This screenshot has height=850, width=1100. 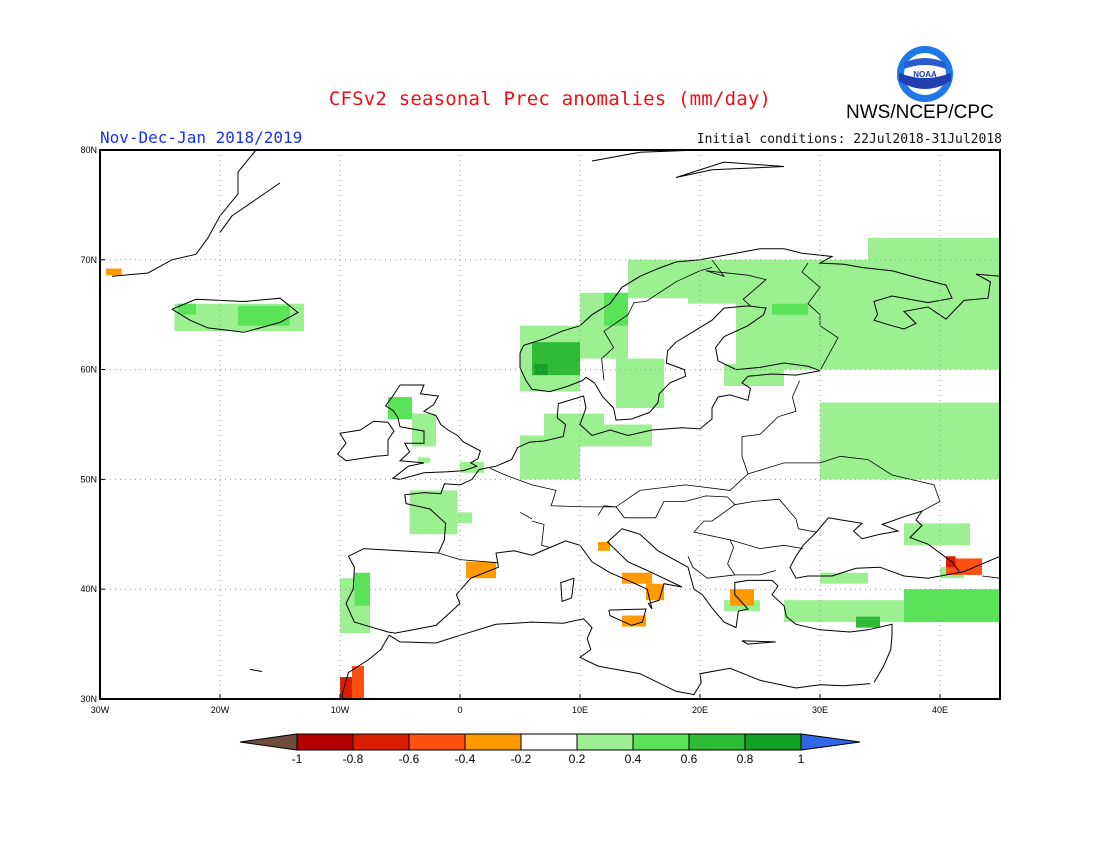 I want to click on colorbar-tick-label: -0.2, so click(x=521, y=759).